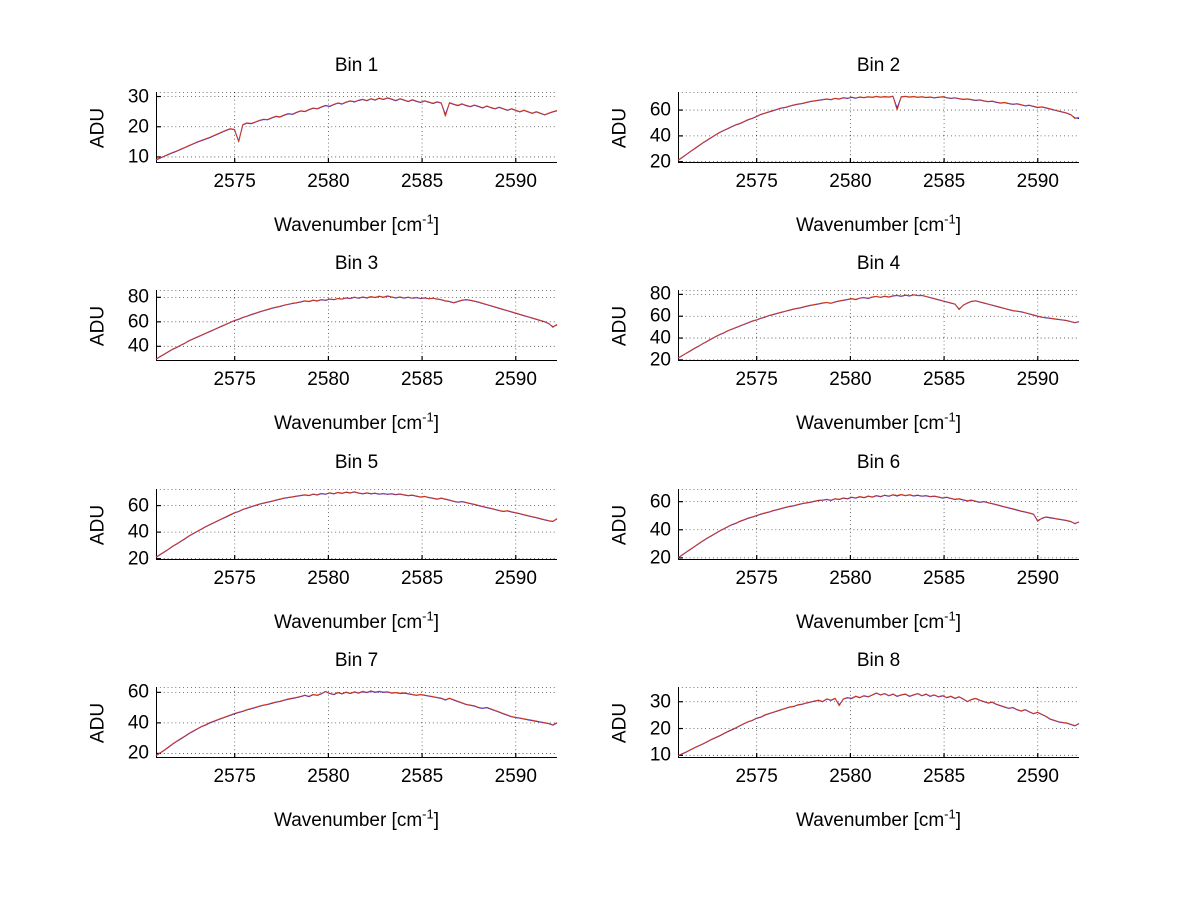  I want to click on plot-area-6: 20 40 60 2575 2580 2585 2590, so click(865, 538).